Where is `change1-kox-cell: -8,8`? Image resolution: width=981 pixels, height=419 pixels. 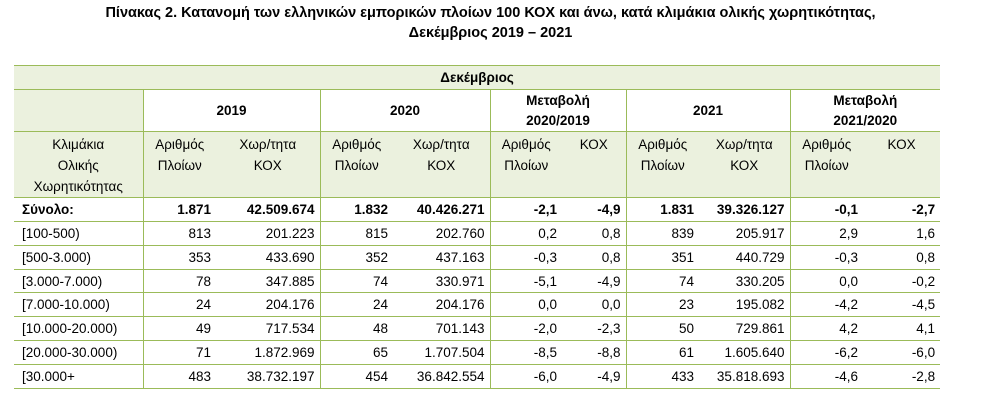
change1-kox-cell: -8,8 is located at coordinates (609, 352).